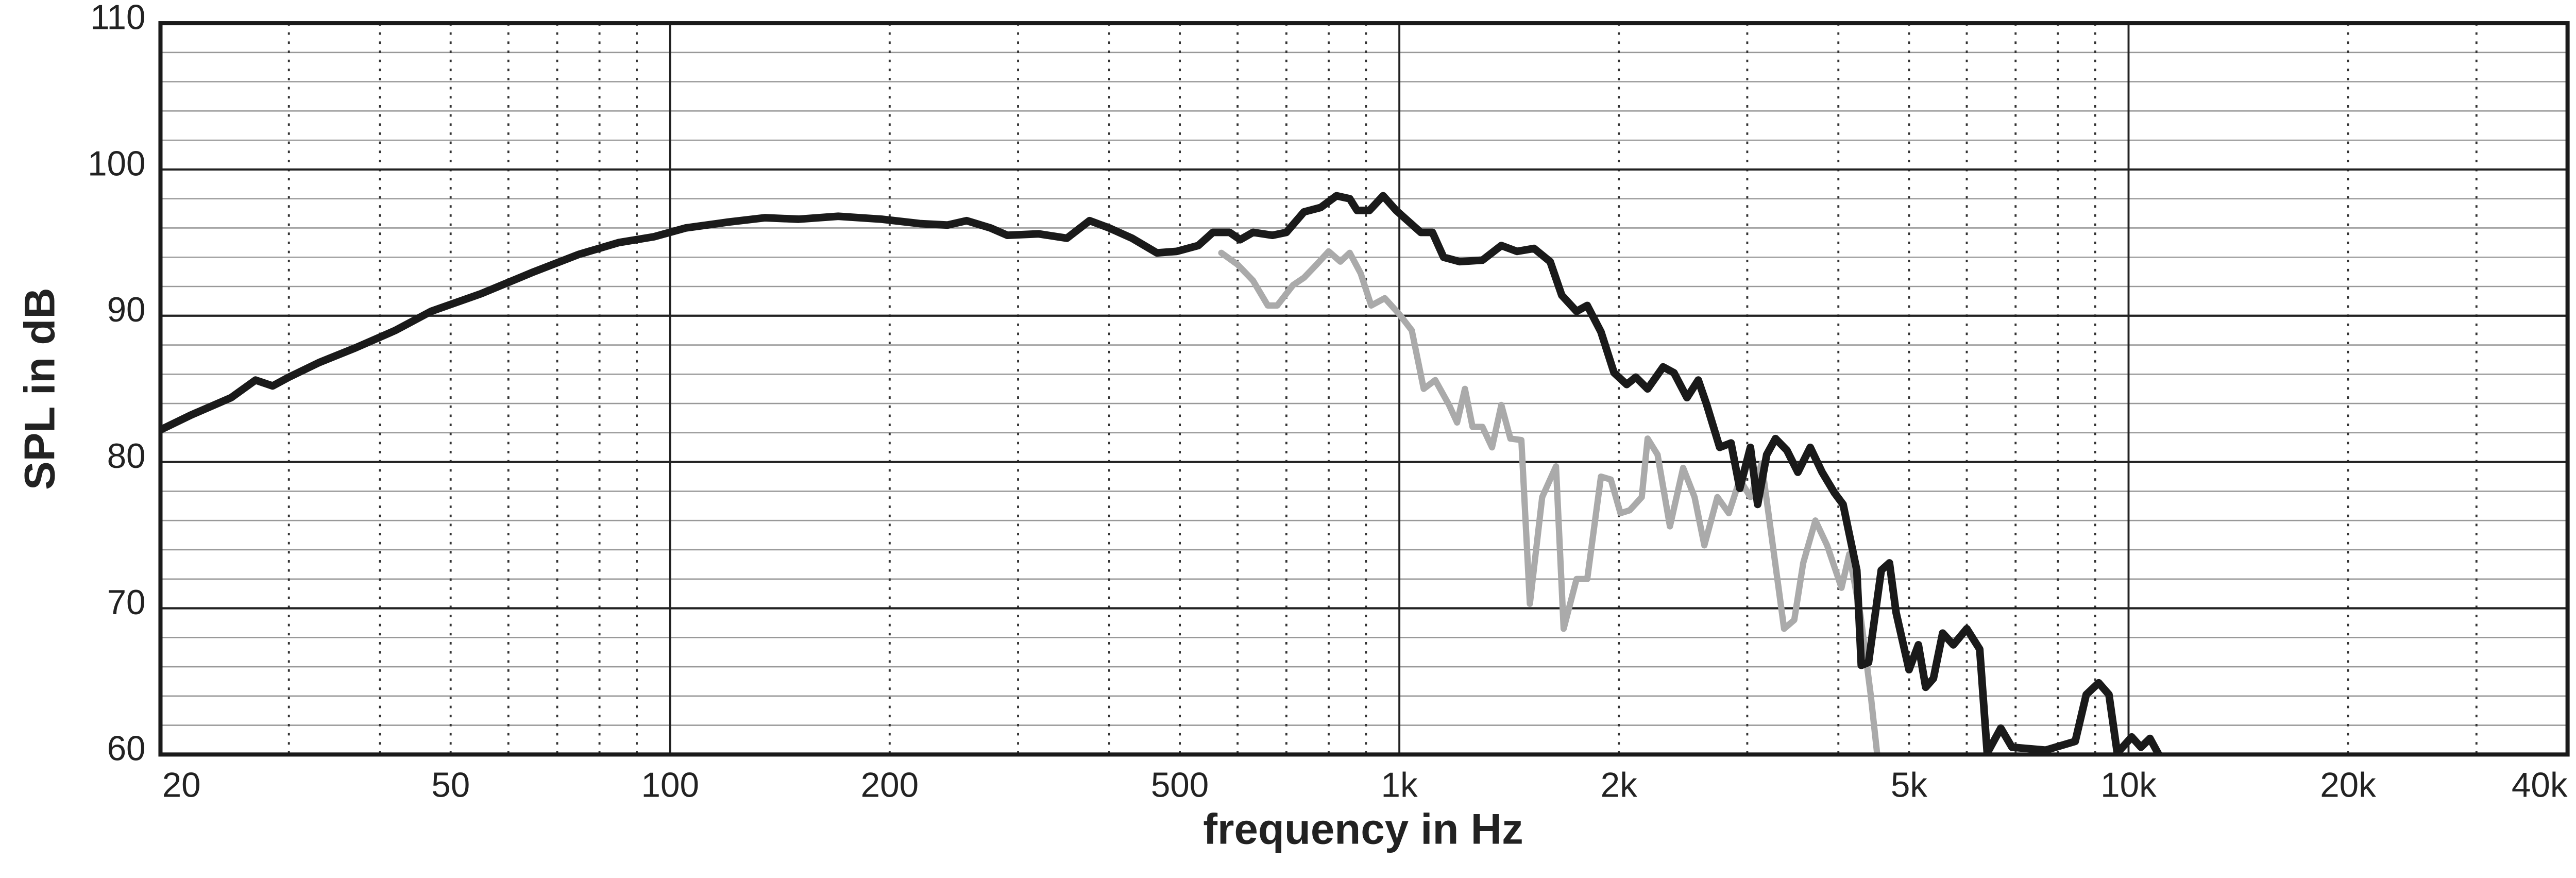 Image resolution: width=2576 pixels, height=878 pixels. What do you see at coordinates (118, 18) in the screenshot?
I see `y-tick-label: 110` at bounding box center [118, 18].